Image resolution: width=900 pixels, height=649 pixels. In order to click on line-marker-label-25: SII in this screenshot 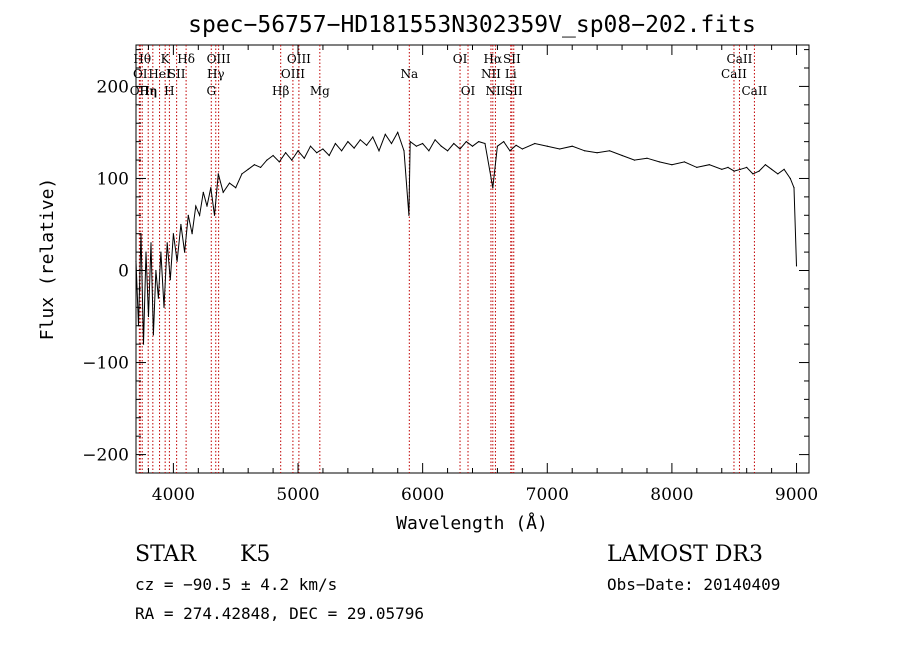, I will do `click(514, 91)`.